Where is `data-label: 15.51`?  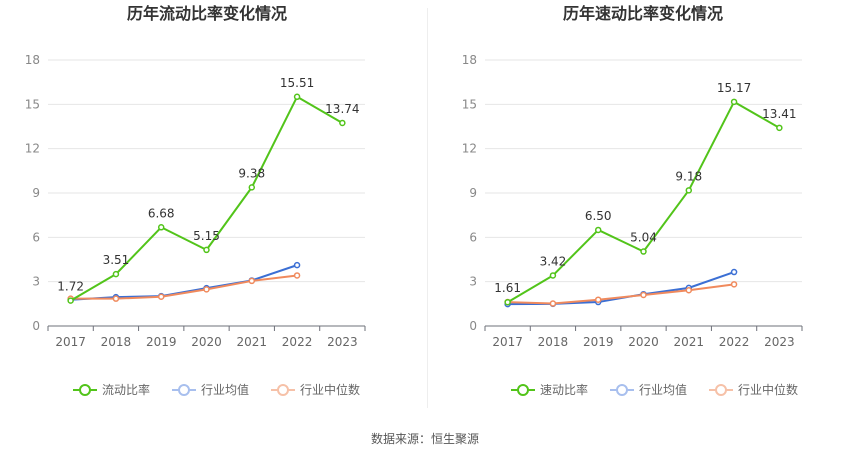
data-label: 15.51 is located at coordinates (297, 83).